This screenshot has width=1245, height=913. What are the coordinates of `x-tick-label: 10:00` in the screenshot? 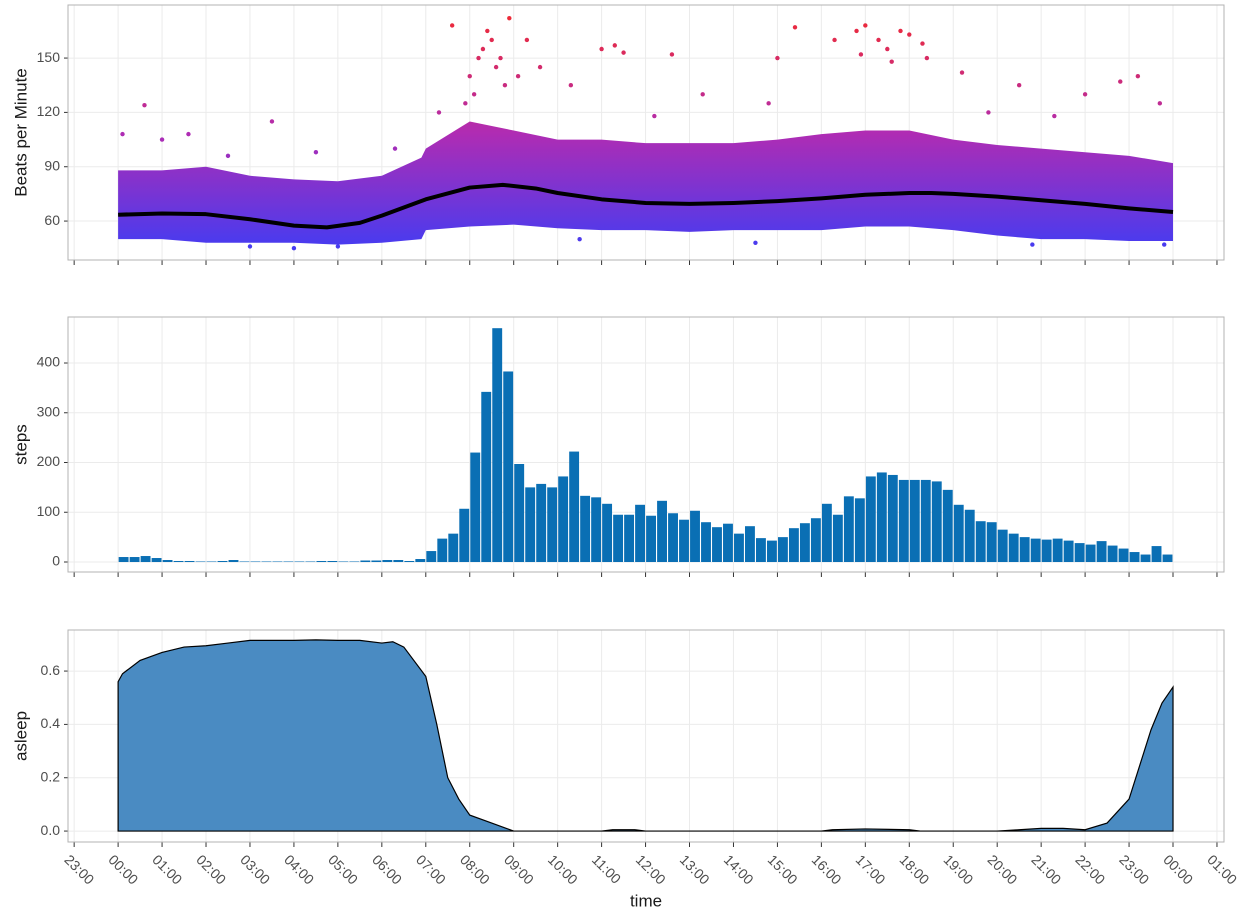 It's located at (563, 869).